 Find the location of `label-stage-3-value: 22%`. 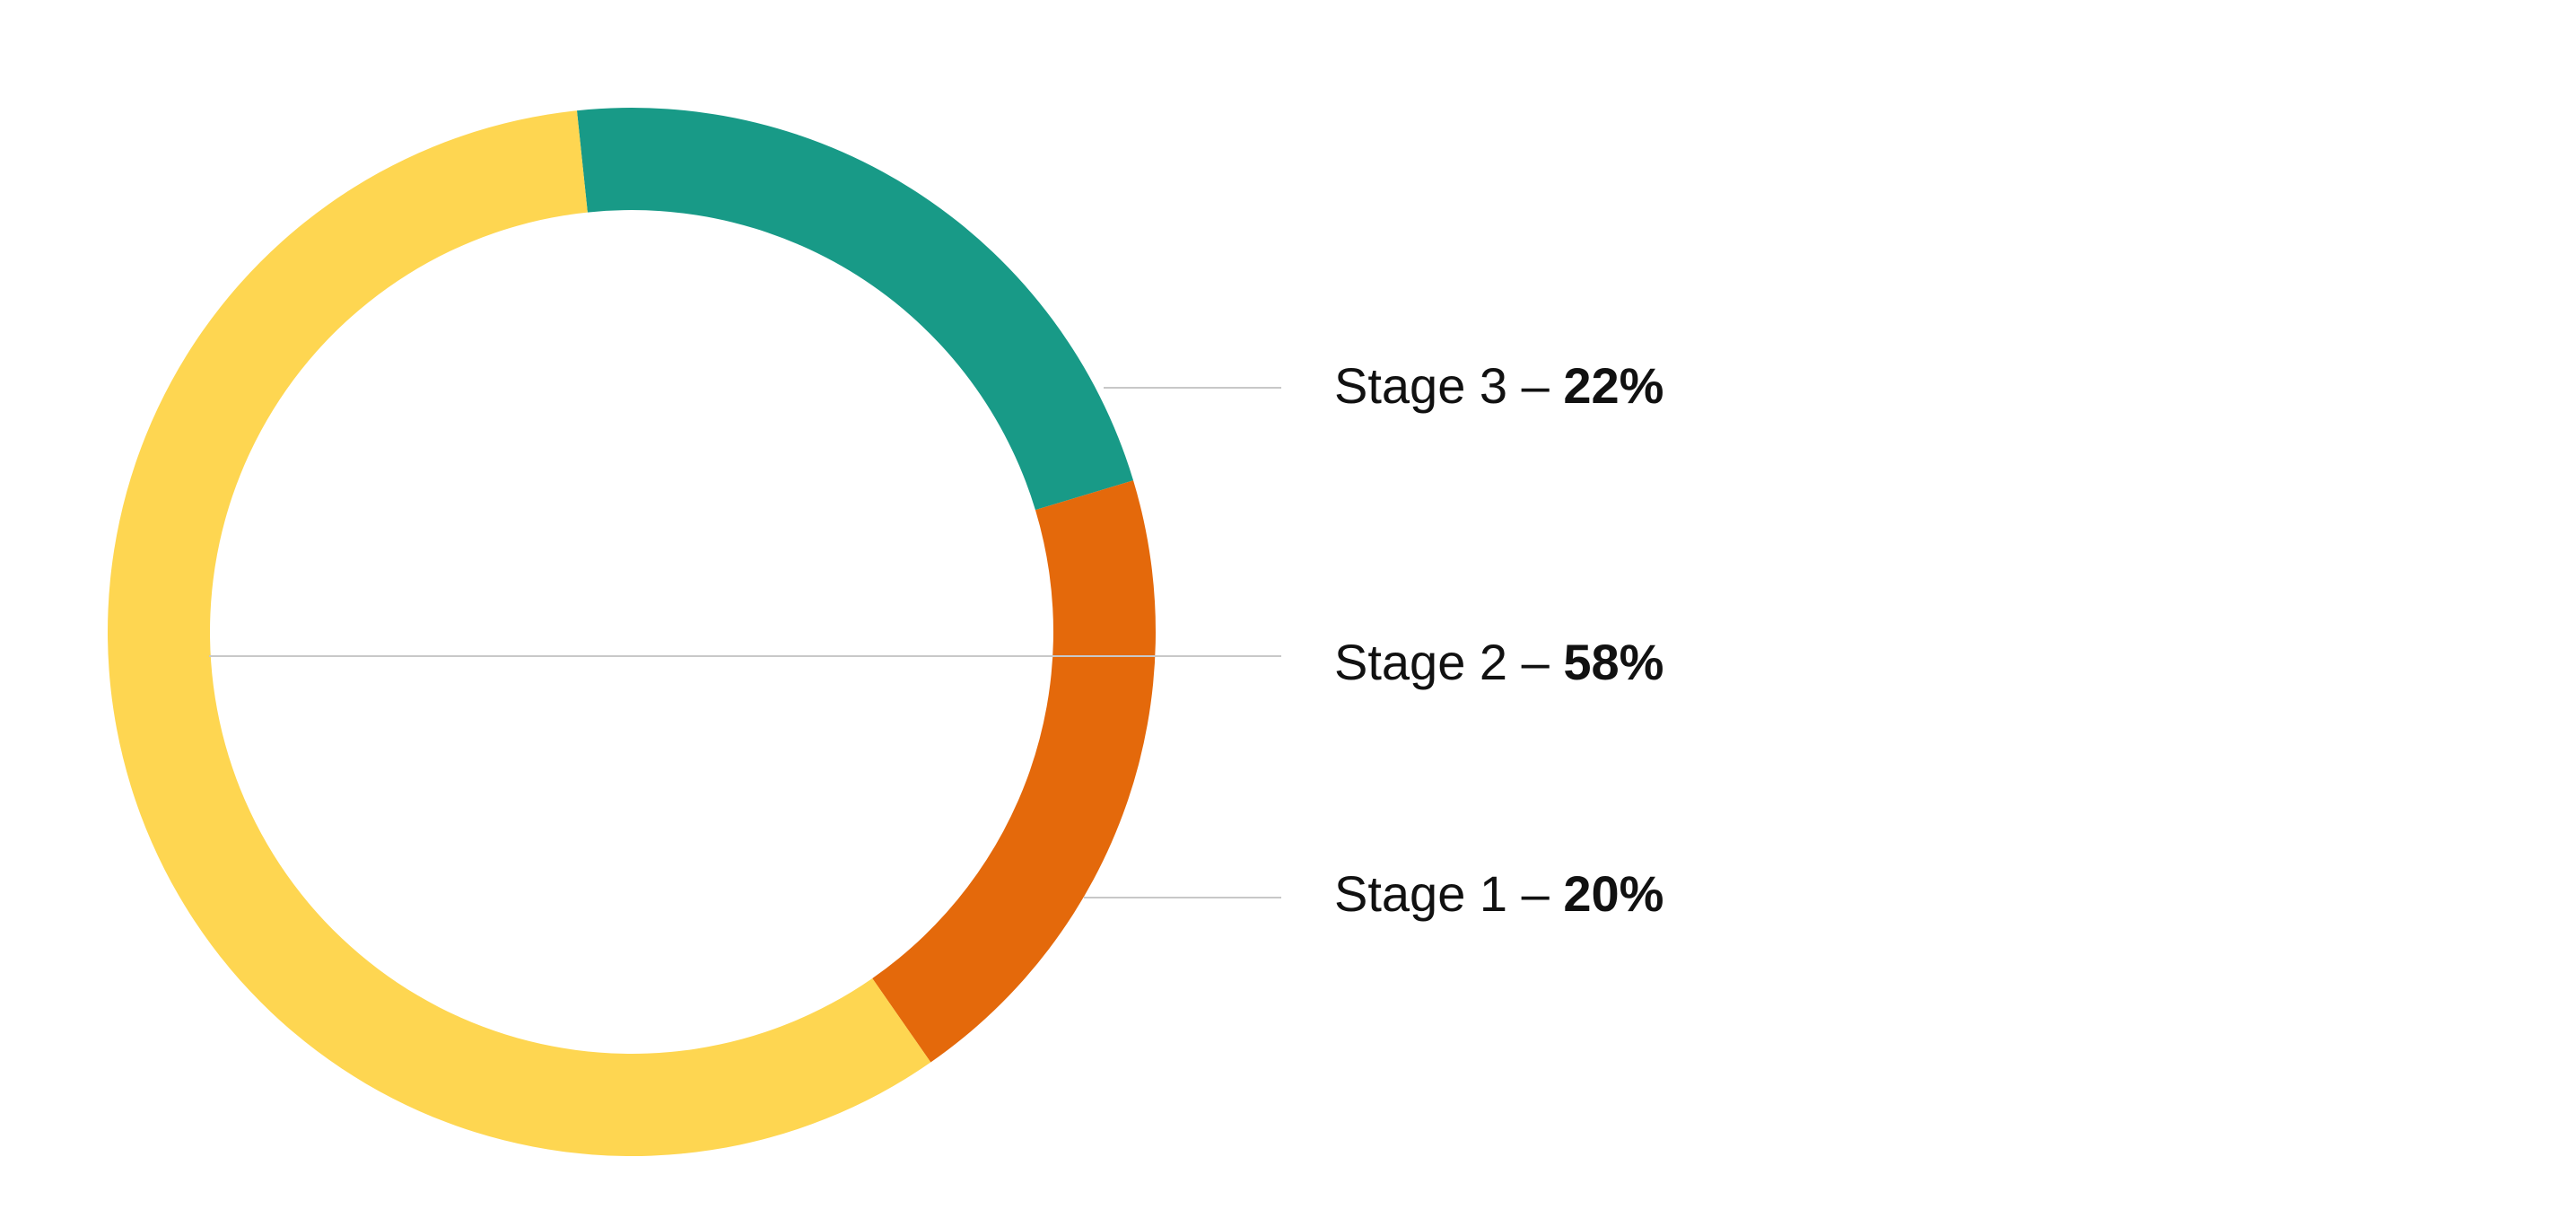

label-stage-3-value: 22% is located at coordinates (1613, 385).